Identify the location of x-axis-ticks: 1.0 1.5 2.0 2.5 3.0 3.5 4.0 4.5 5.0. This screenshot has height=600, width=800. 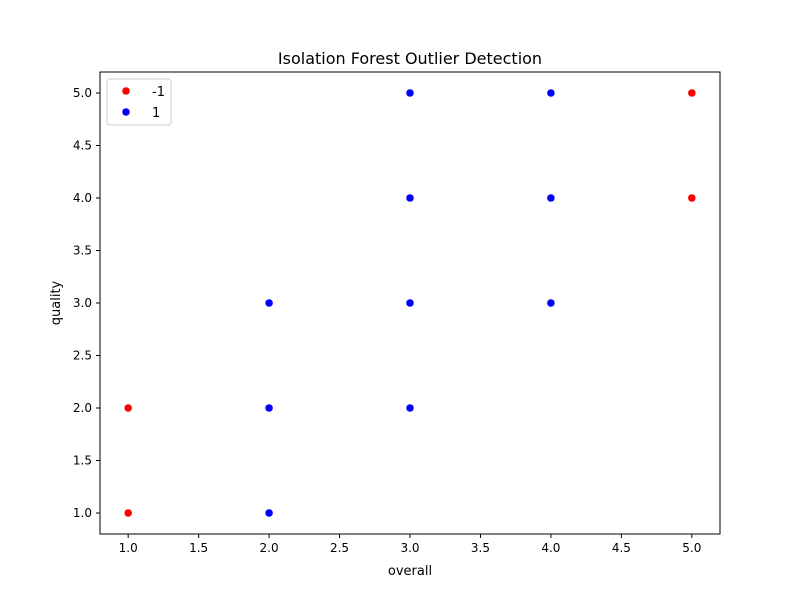
(410, 544).